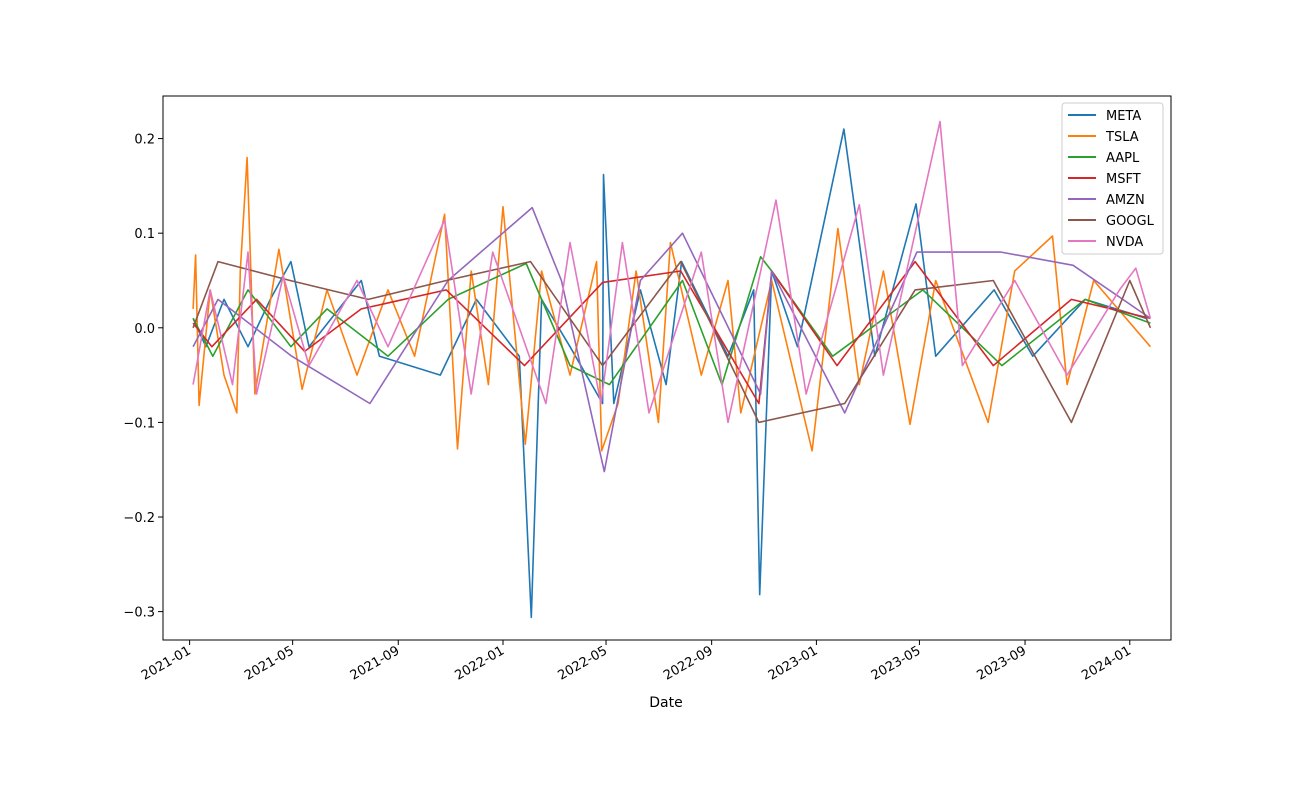 The height and width of the screenshot is (800, 1300). What do you see at coordinates (1122, 137) in the screenshot?
I see `legend-label-tsla: TSLA` at bounding box center [1122, 137].